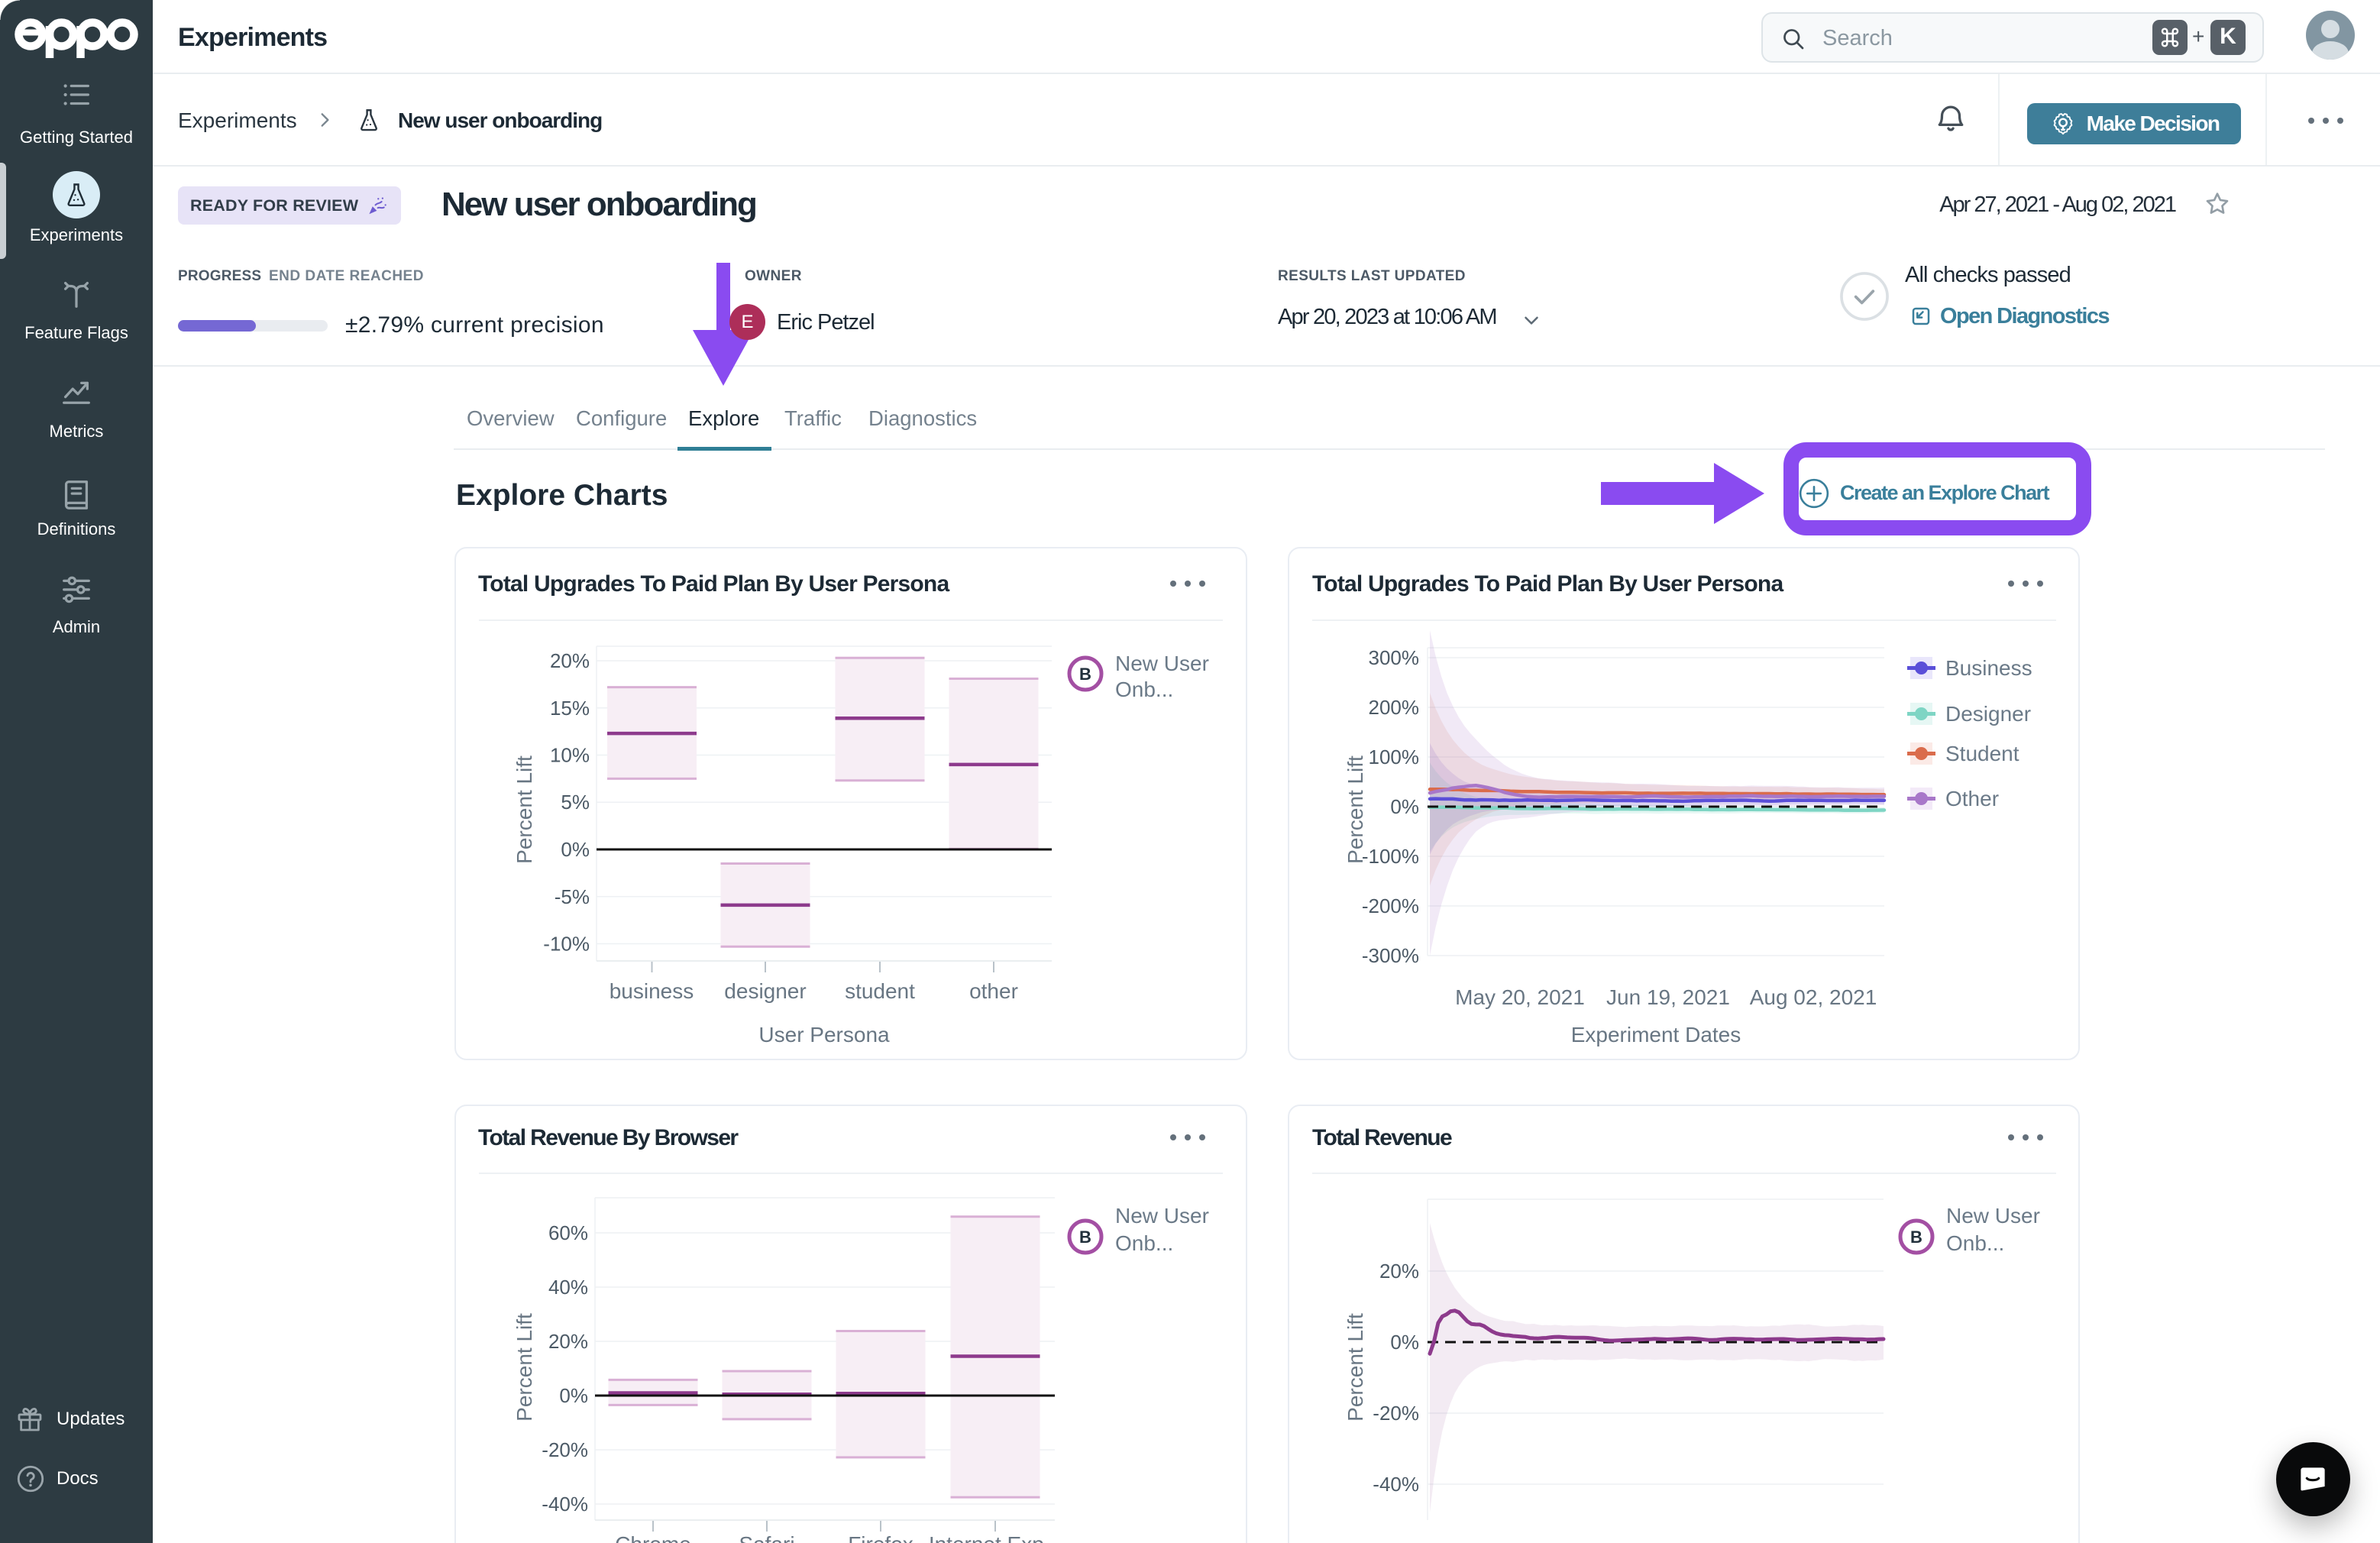  What do you see at coordinates (1972, 799) in the screenshot?
I see `svg-text: Other` at bounding box center [1972, 799].